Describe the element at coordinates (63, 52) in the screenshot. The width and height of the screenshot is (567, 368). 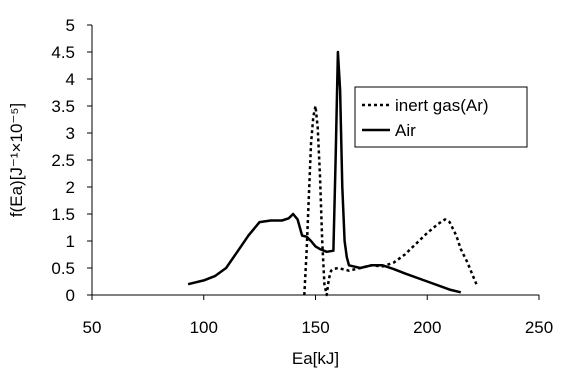
I see `y-tick-label: 4.5` at that location.